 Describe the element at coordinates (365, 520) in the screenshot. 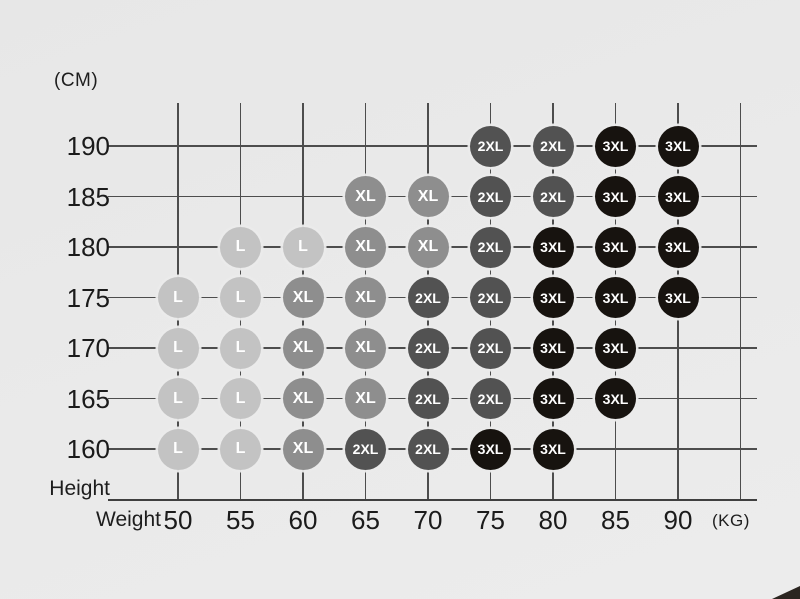

I see `x-tick-label: 65` at that location.